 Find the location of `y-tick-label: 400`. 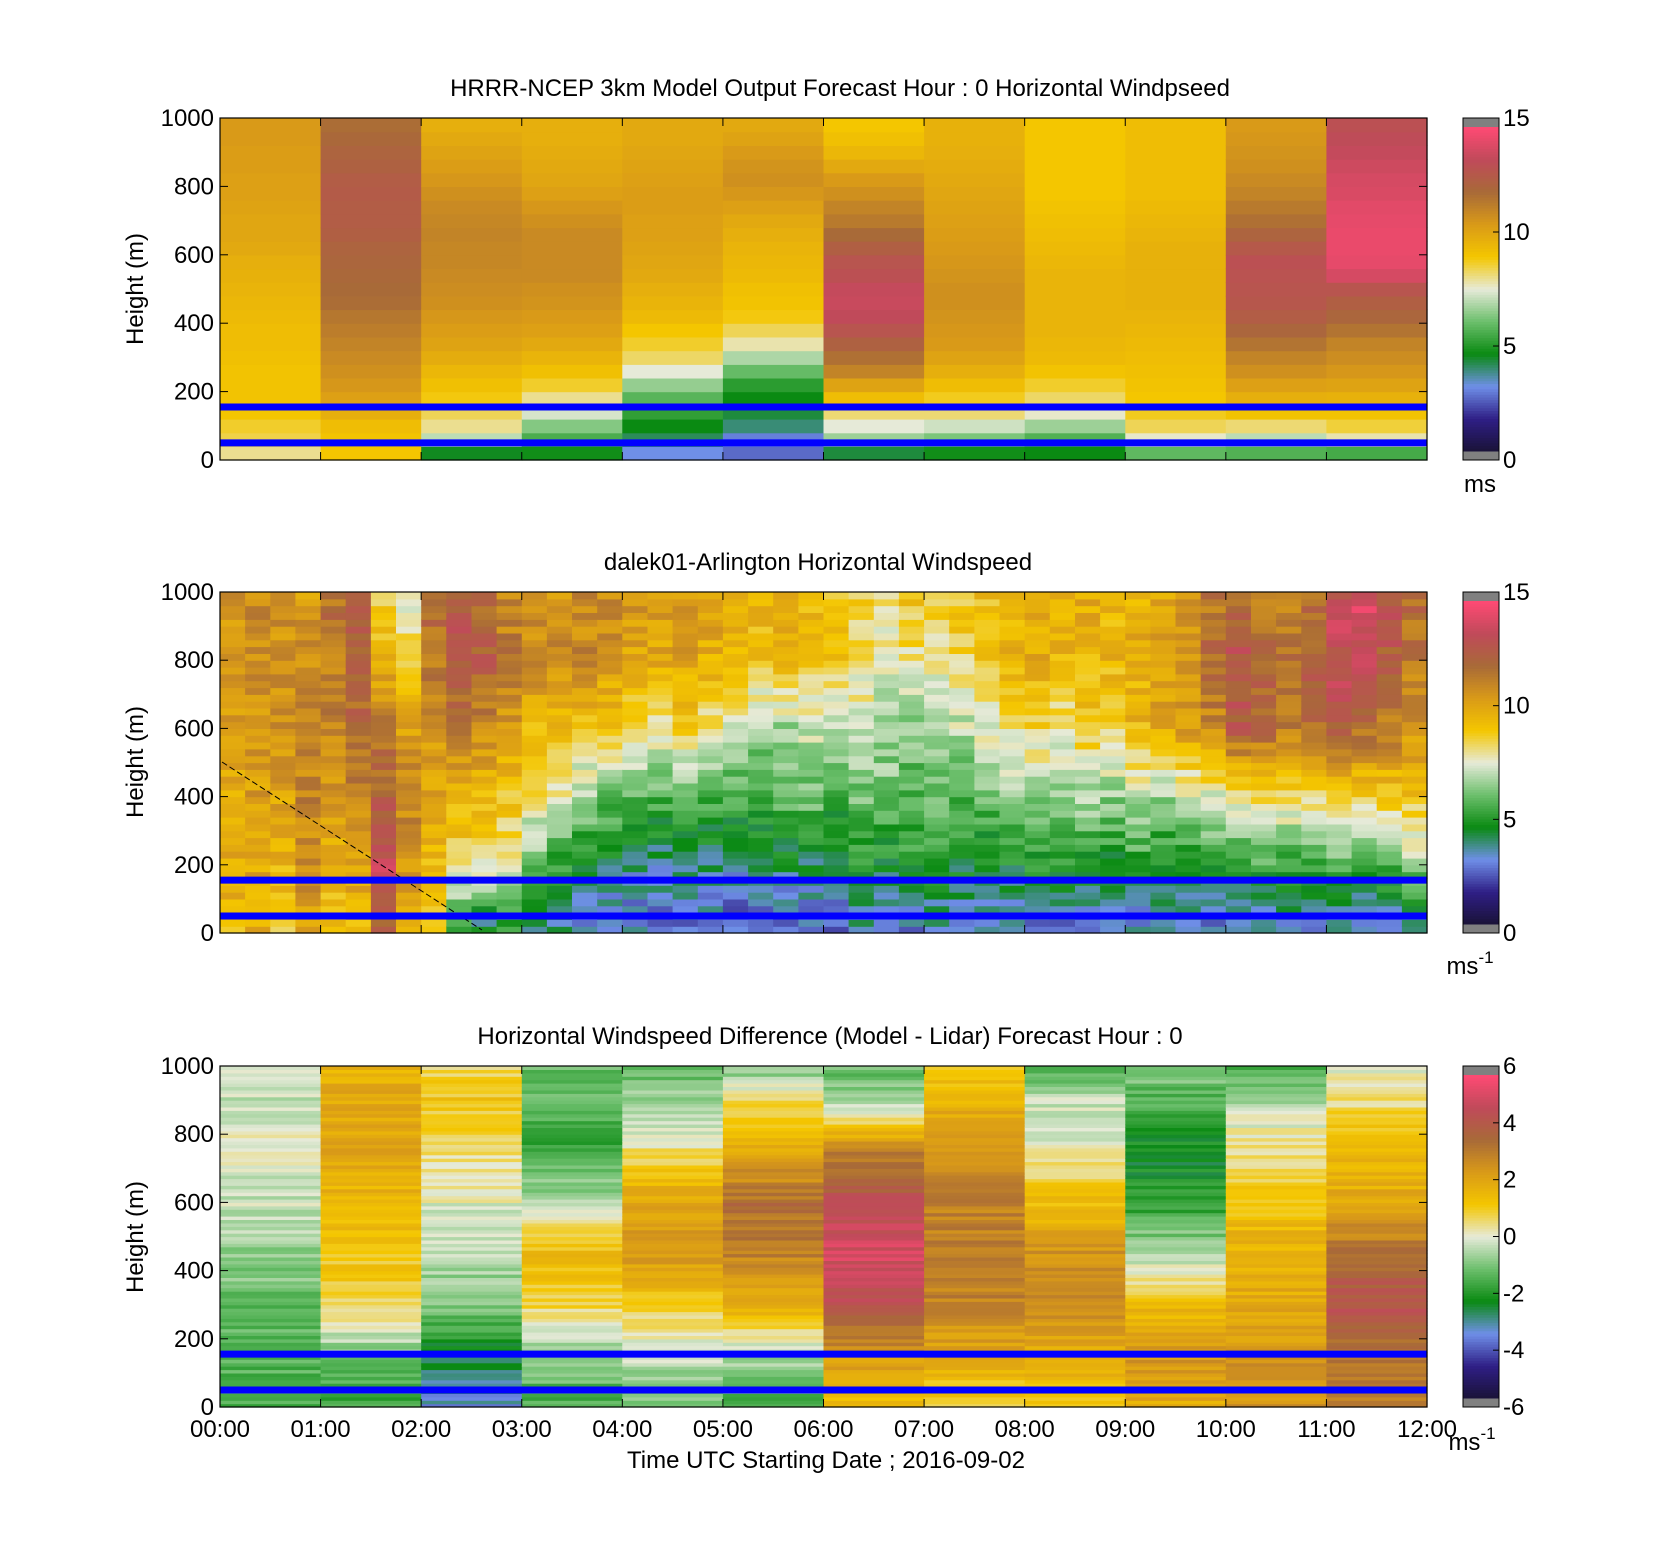

y-tick-label: 400 is located at coordinates (194, 323).